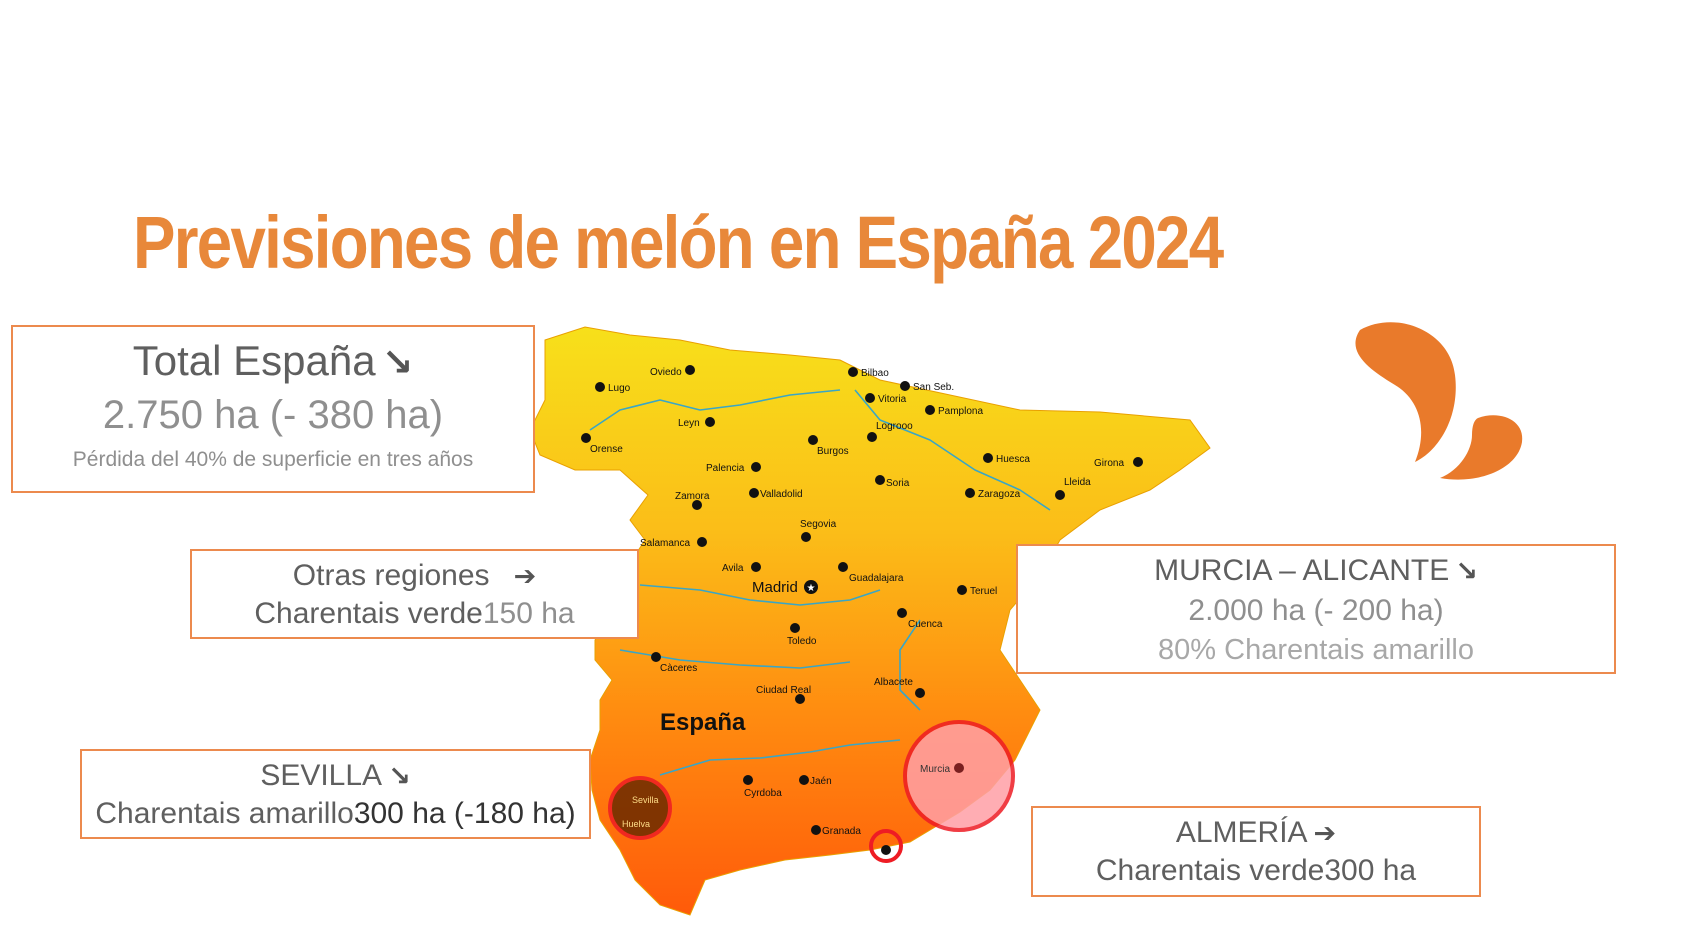  Describe the element at coordinates (925, 624) in the screenshot. I see `city-label: Cuenca` at that location.